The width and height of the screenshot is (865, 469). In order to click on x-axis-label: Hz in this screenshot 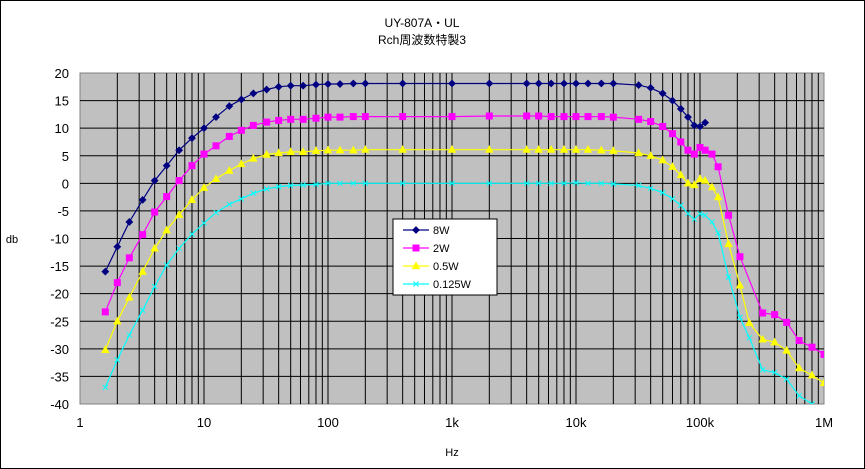, I will do `click(451, 453)`.